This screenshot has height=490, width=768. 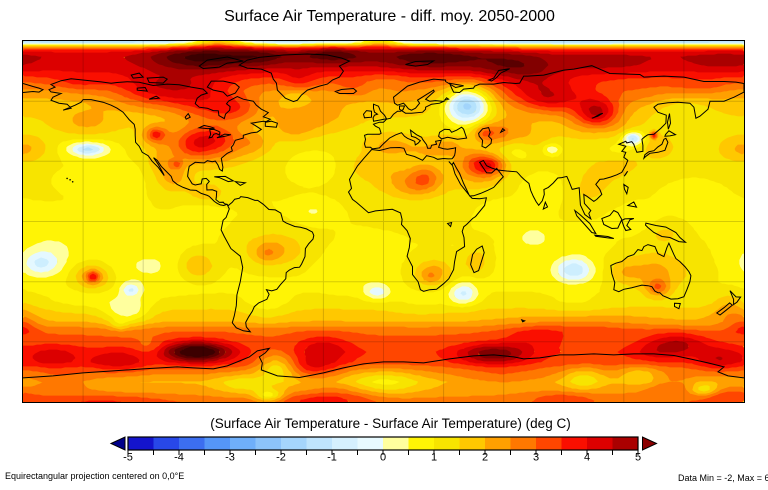 What do you see at coordinates (281, 458) in the screenshot?
I see `svg-text: -2` at bounding box center [281, 458].